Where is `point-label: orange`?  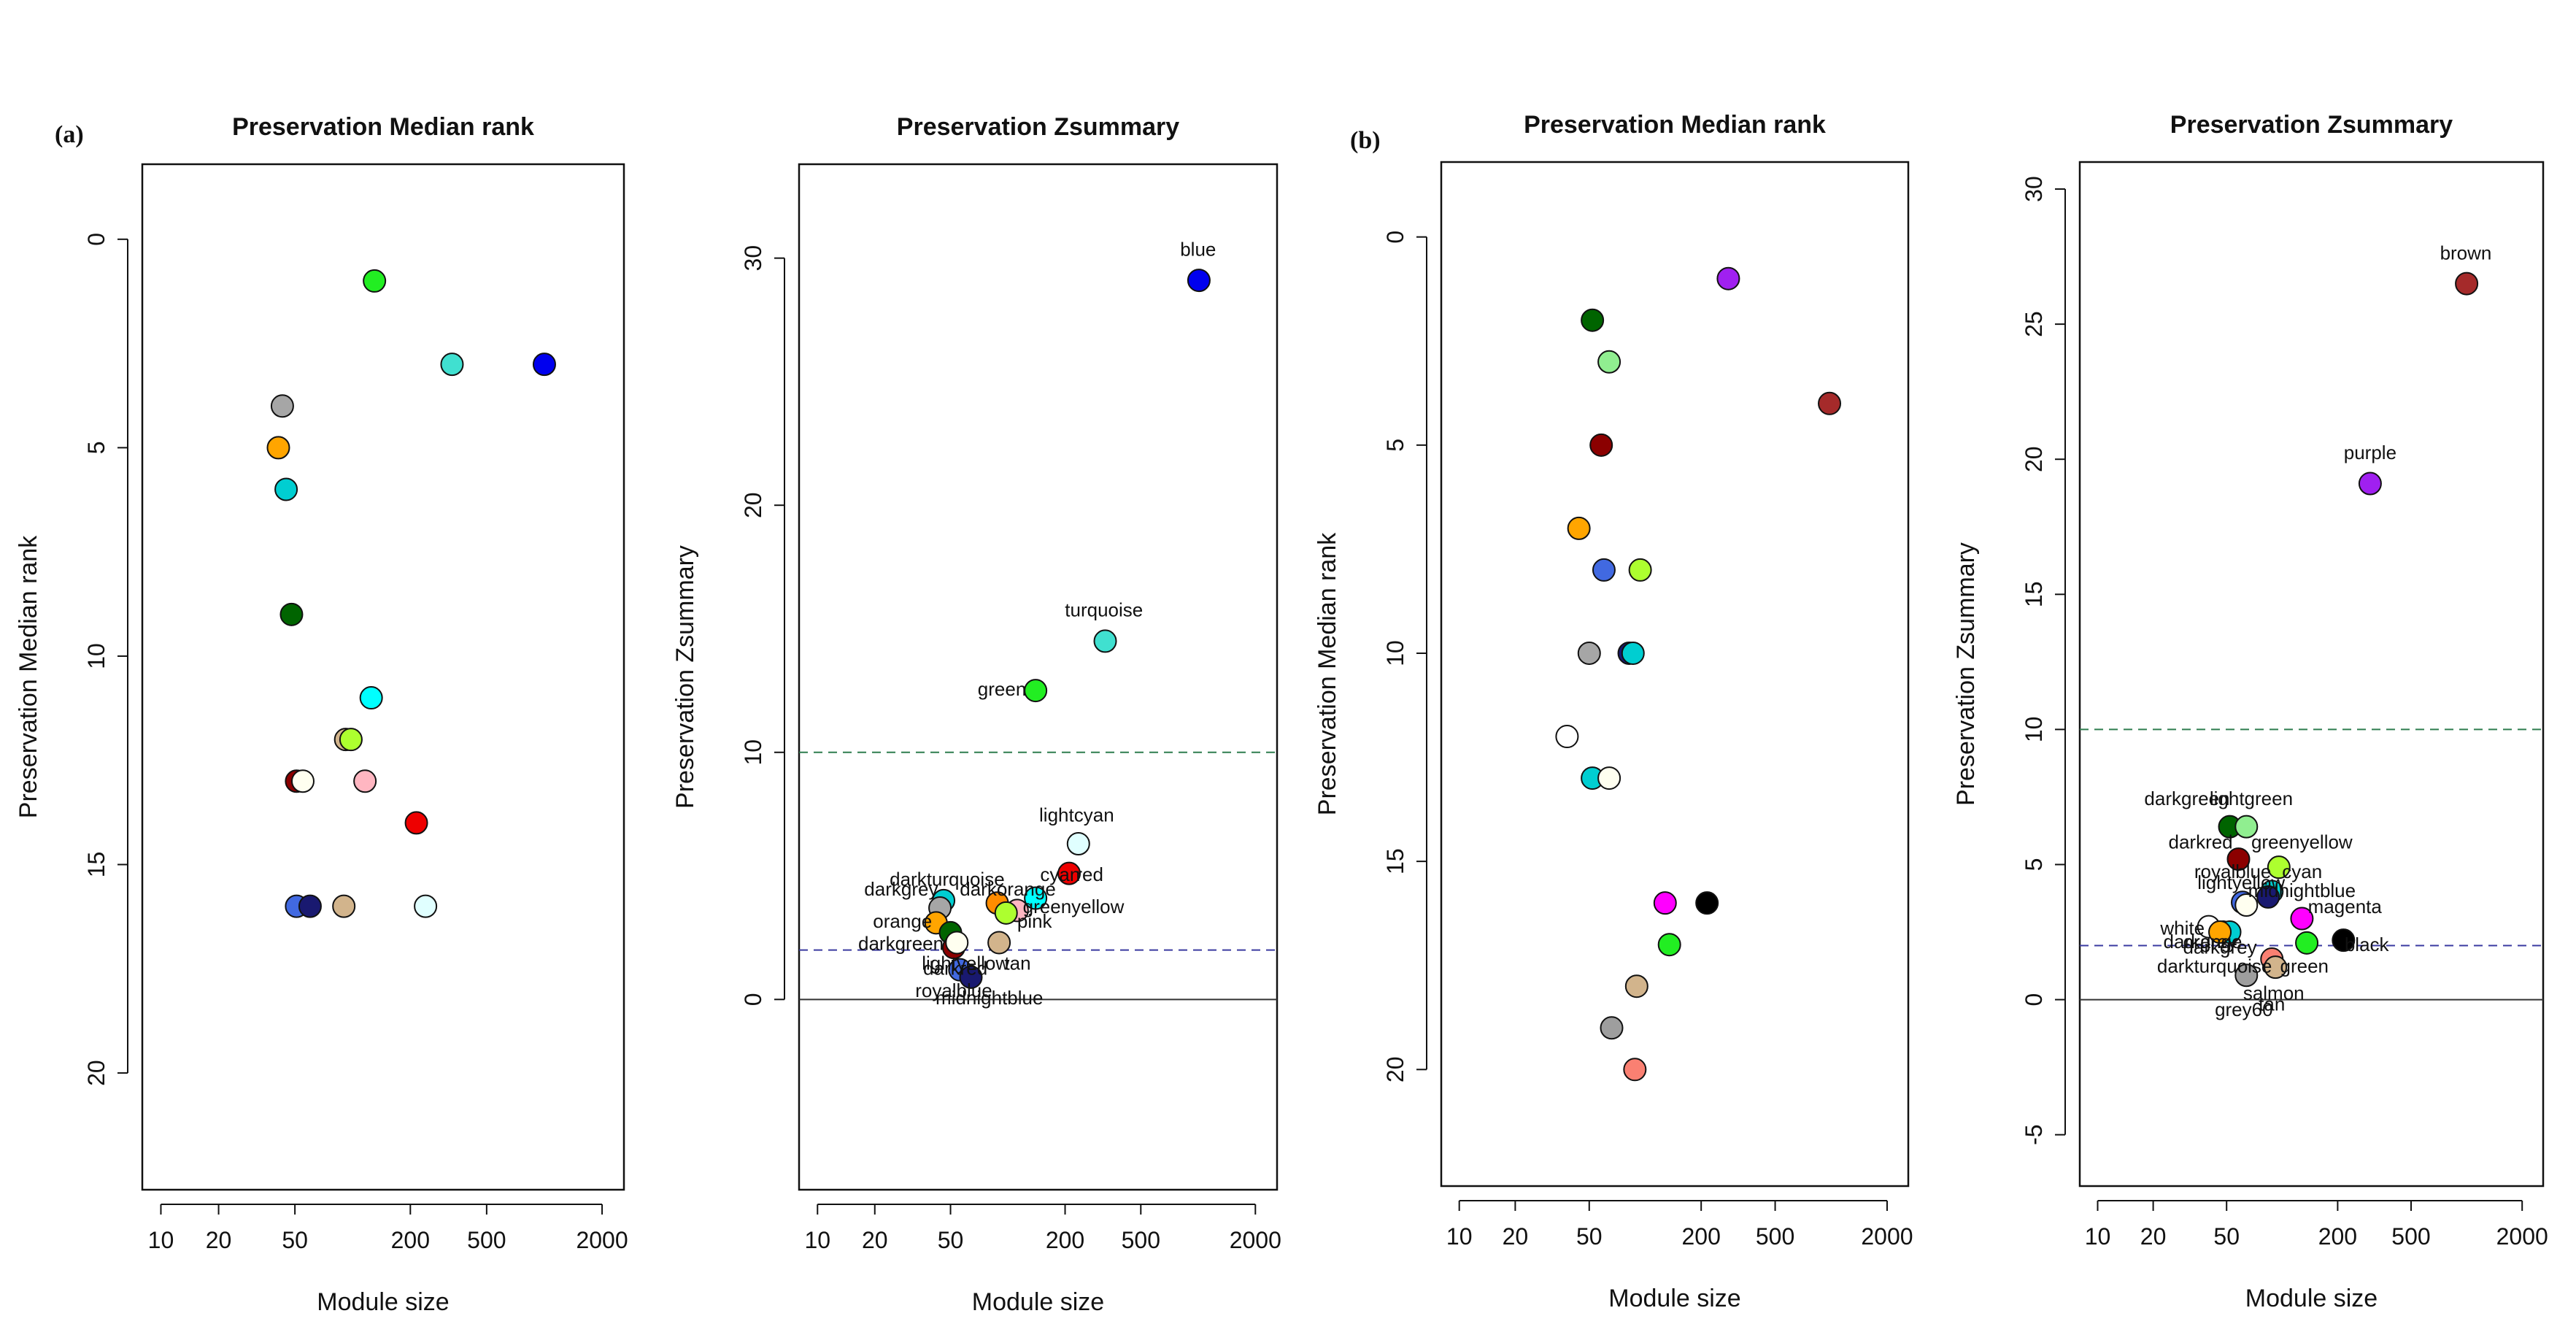 point-label: orange is located at coordinates (903, 921).